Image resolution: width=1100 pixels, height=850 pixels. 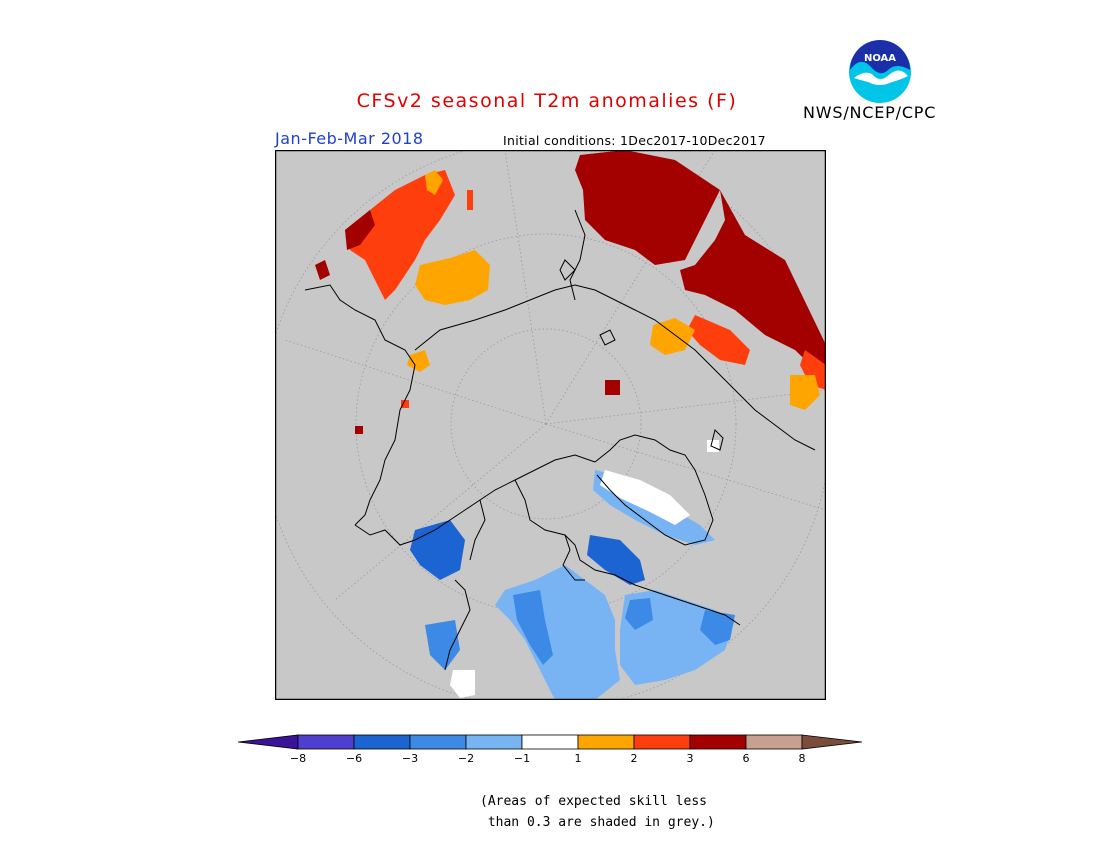 I want to click on logo-sky, so click(x=880, y=57).